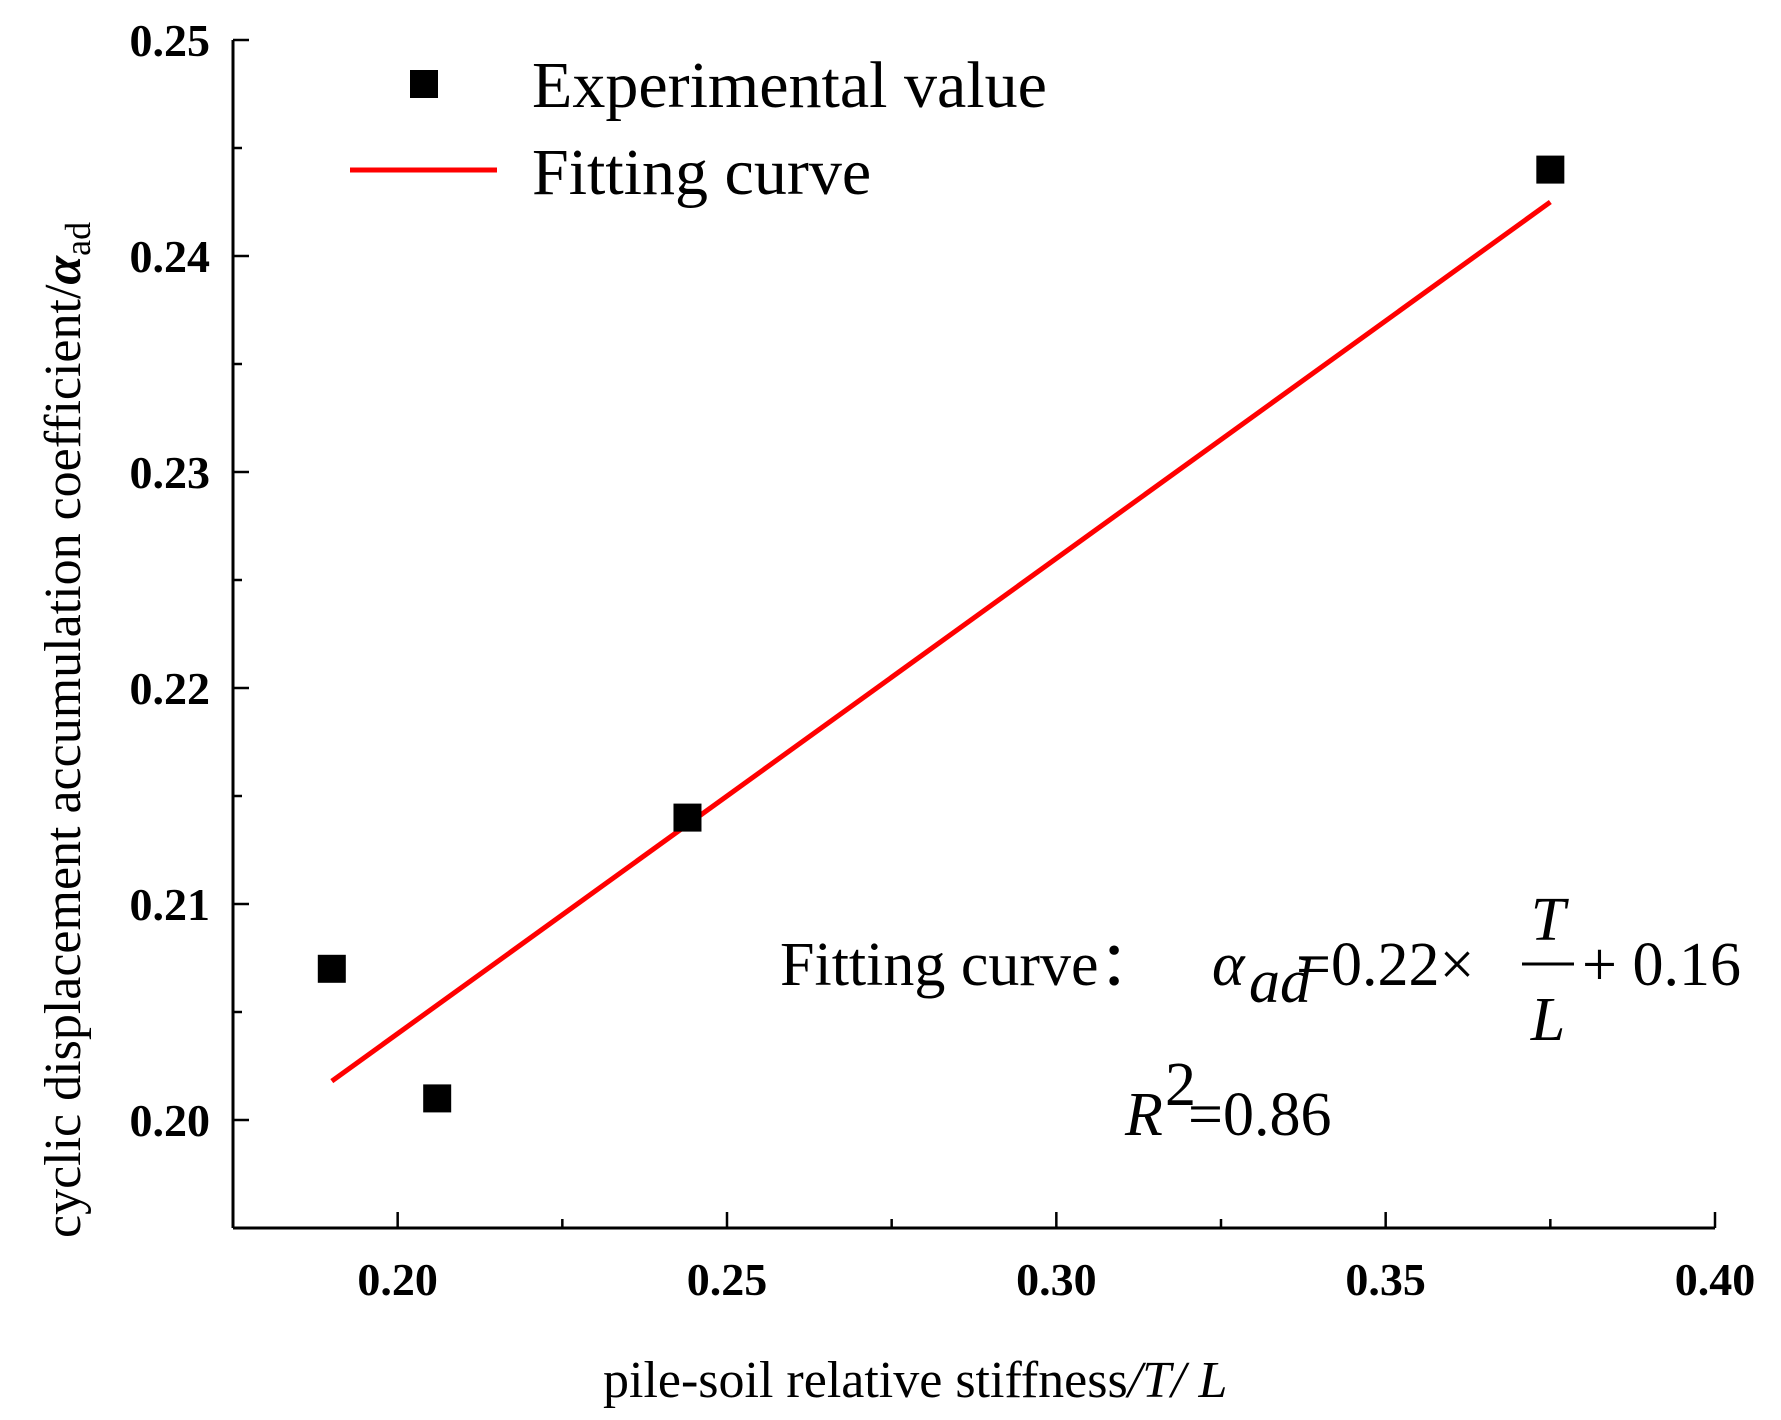 The height and width of the screenshot is (1420, 1781). I want to click on x-tick-label: 0.20, so click(397, 1279).